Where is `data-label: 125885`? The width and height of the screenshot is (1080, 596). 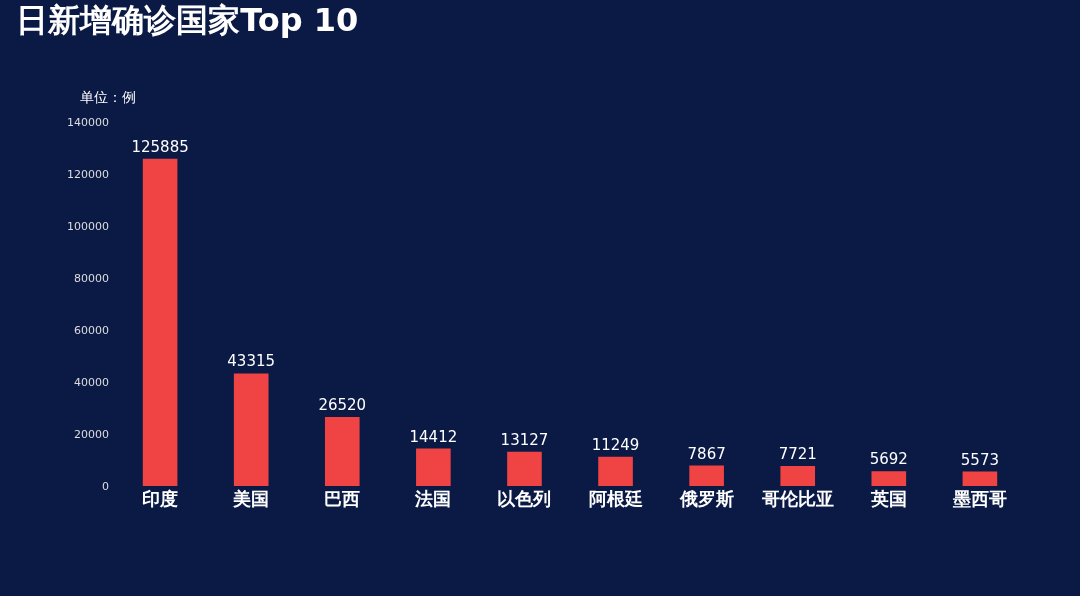 data-label: 125885 is located at coordinates (160, 146).